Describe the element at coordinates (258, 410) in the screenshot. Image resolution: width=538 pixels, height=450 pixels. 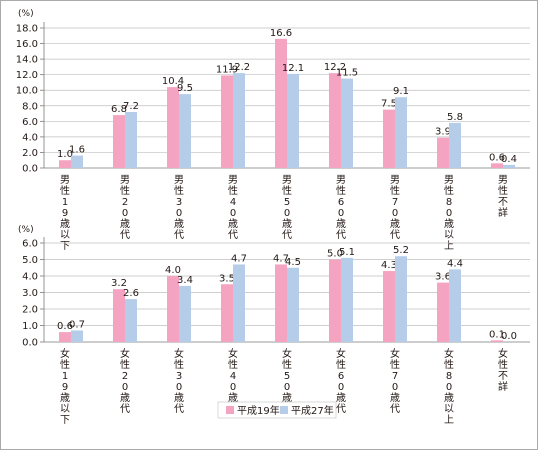
I see `legend-label: 平成19年` at that location.